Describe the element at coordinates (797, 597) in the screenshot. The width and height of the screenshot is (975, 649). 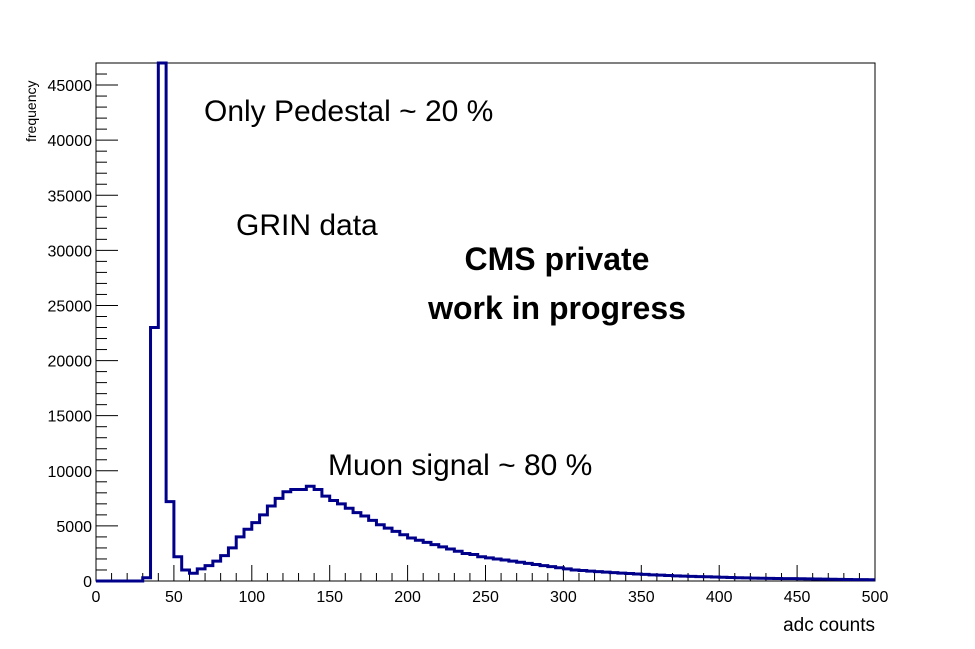
I see `x-tick-label: 450` at that location.